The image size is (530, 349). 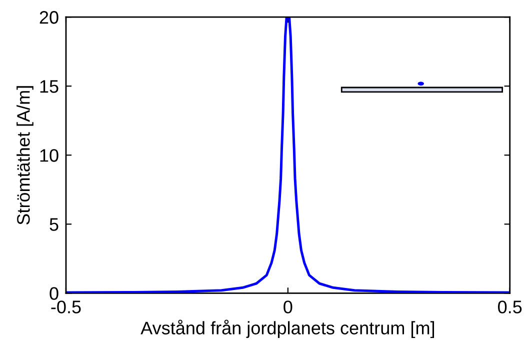 What do you see at coordinates (288, 307) in the screenshot?
I see `x-tick-label: 0` at bounding box center [288, 307].